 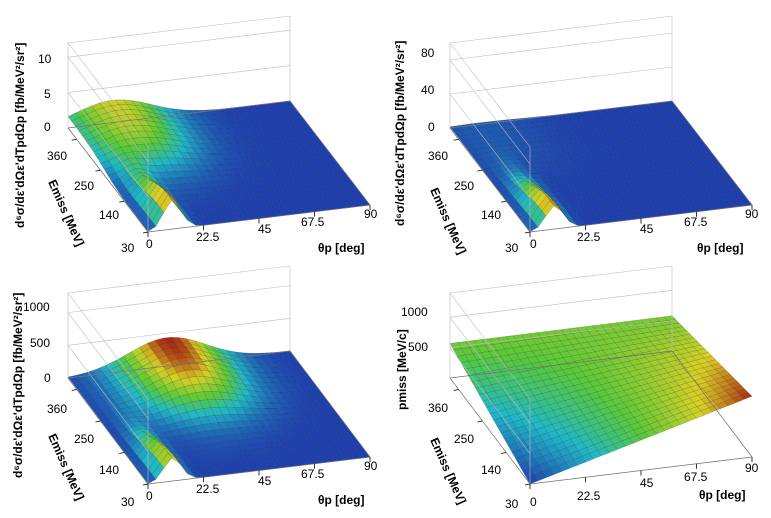 I want to click on z-tick-2: 1000, so click(x=36, y=307).